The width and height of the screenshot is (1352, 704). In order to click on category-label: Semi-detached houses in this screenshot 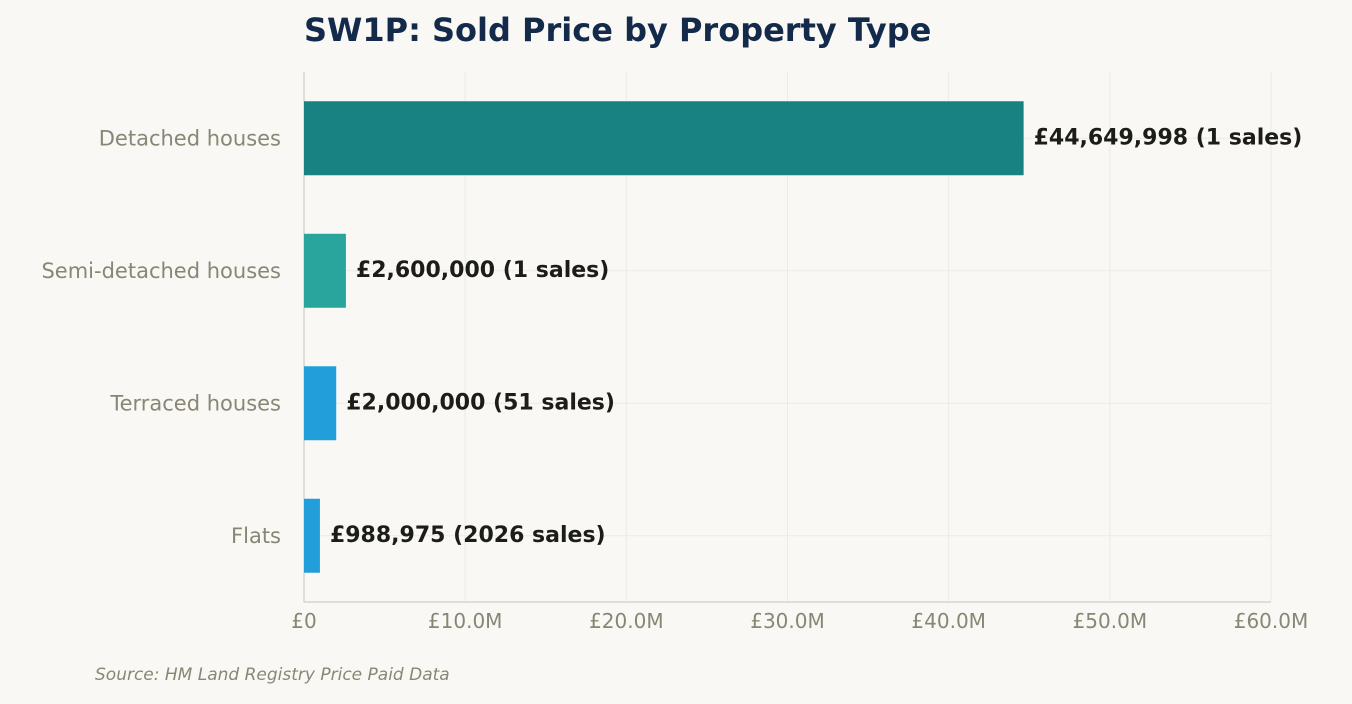, I will do `click(161, 271)`.